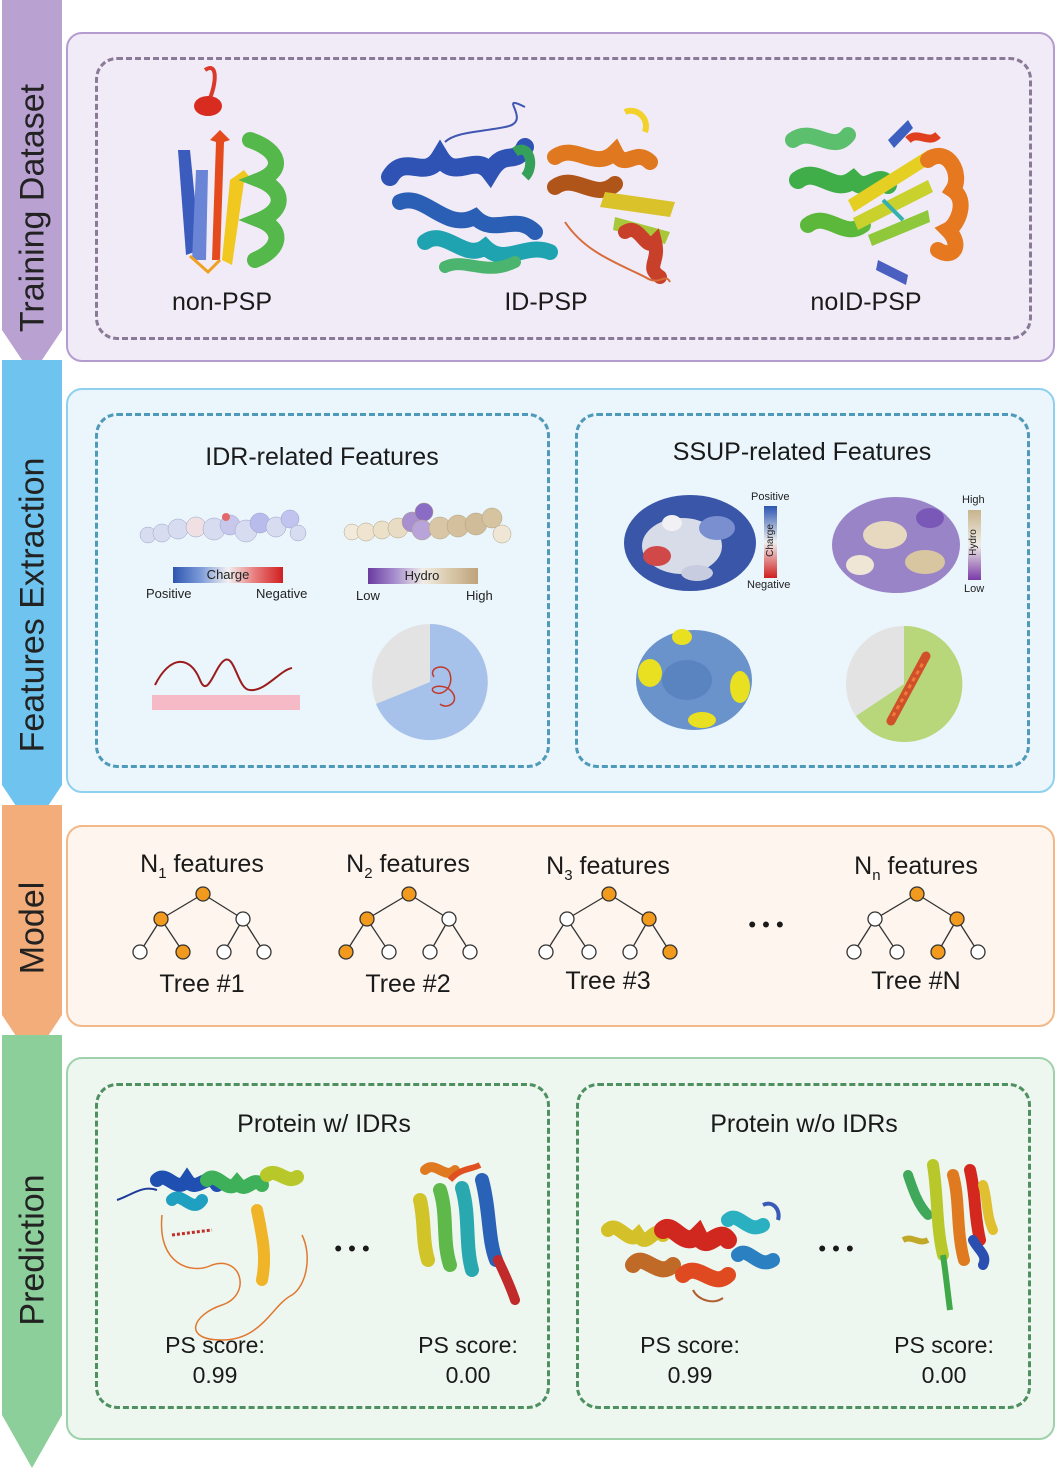 Image resolution: width=1057 pixels, height=1470 pixels. Describe the element at coordinates (427, 523) in the screenshot. I see `hydro-residue-chain` at that location.